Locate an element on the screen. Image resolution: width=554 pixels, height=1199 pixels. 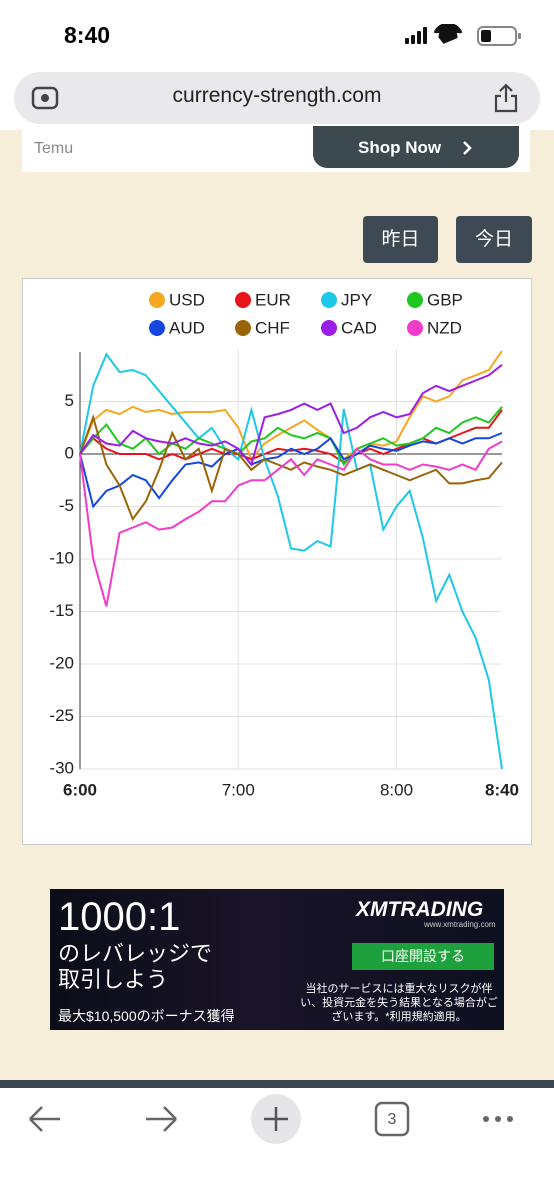
share-icon is located at coordinates (506, 98).